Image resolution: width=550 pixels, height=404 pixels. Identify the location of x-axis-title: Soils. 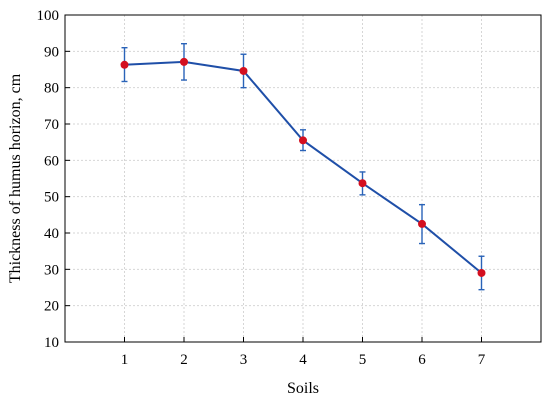
(303, 388).